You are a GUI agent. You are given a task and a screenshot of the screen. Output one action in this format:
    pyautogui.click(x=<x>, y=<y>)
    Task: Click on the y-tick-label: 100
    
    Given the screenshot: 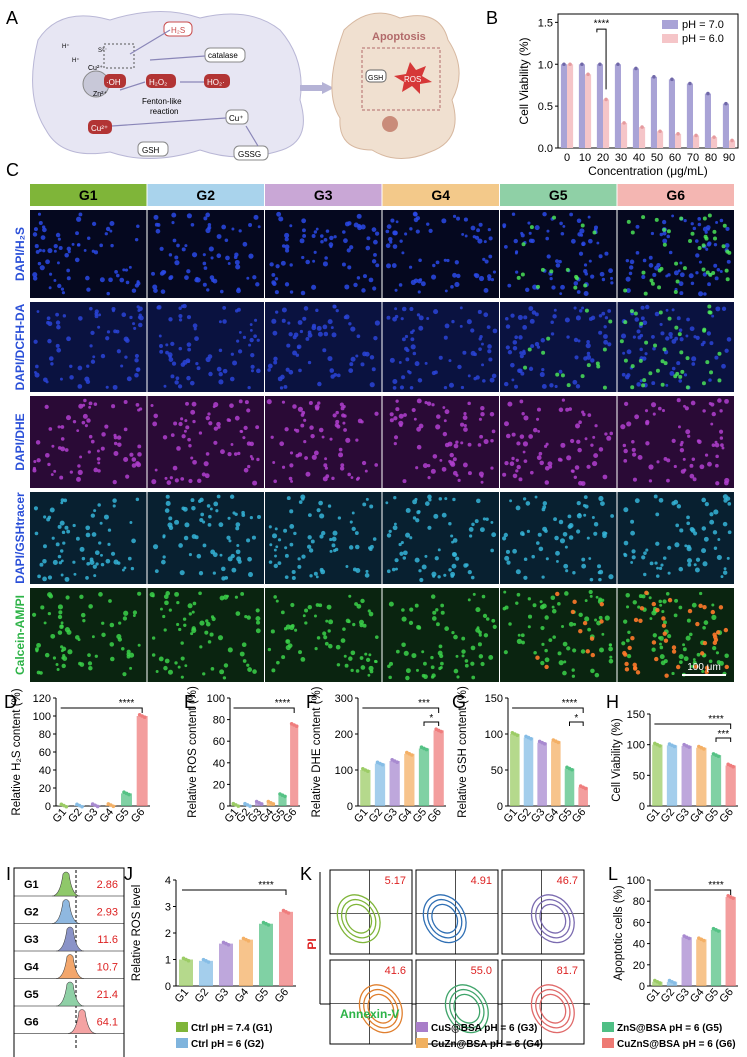 What is the action you would take?
    pyautogui.click(x=216, y=699)
    